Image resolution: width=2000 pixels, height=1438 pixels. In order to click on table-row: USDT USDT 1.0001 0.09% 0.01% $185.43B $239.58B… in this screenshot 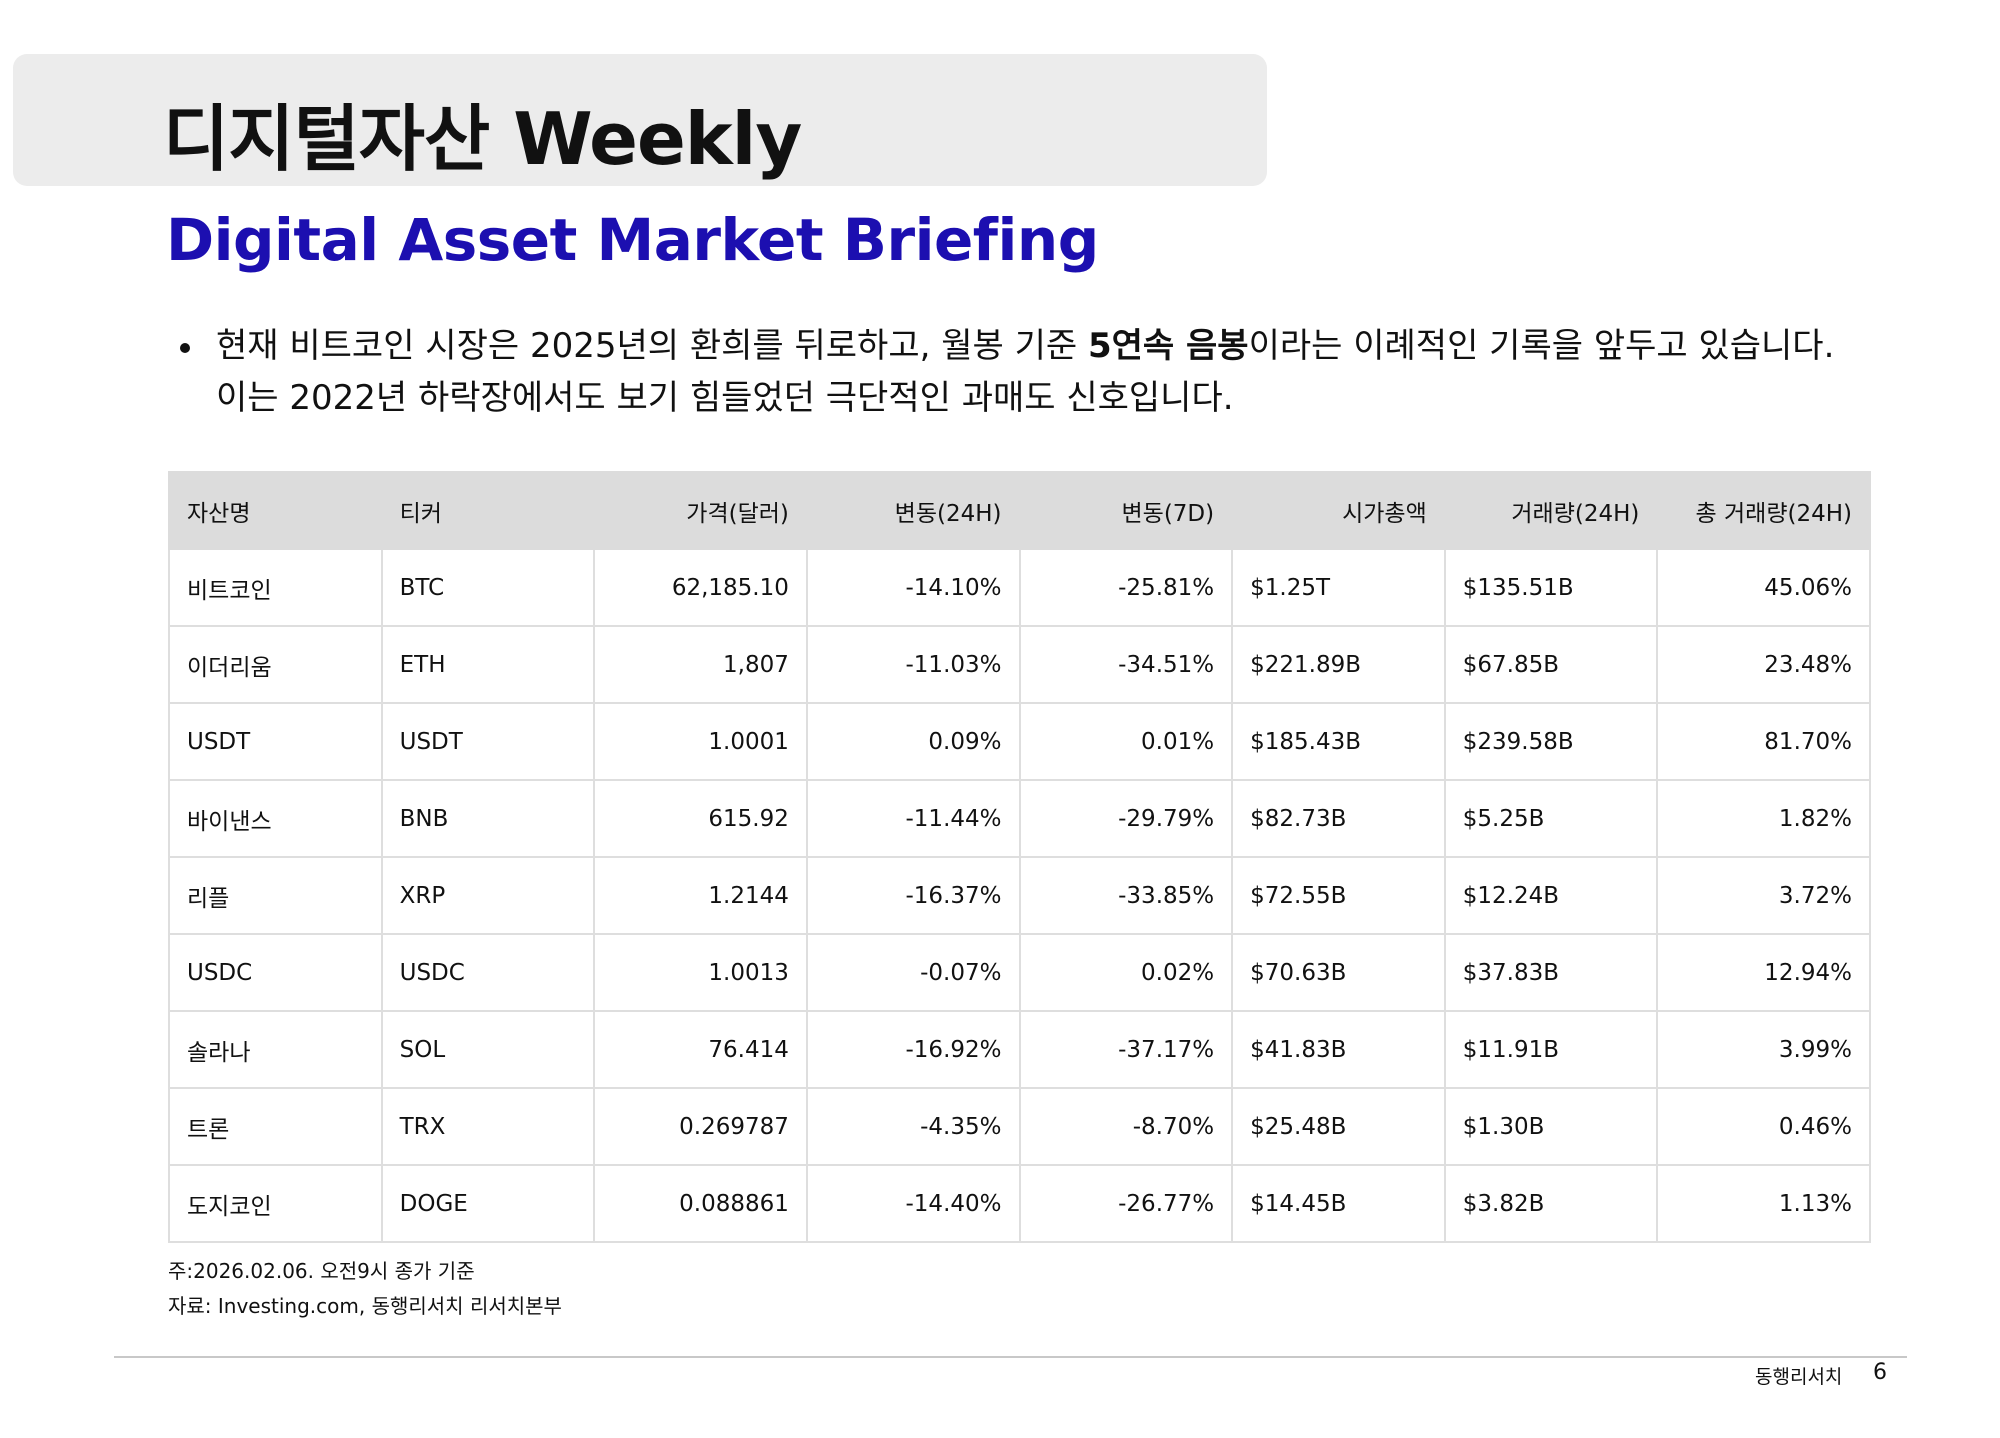, I will do `click(1019, 741)`.